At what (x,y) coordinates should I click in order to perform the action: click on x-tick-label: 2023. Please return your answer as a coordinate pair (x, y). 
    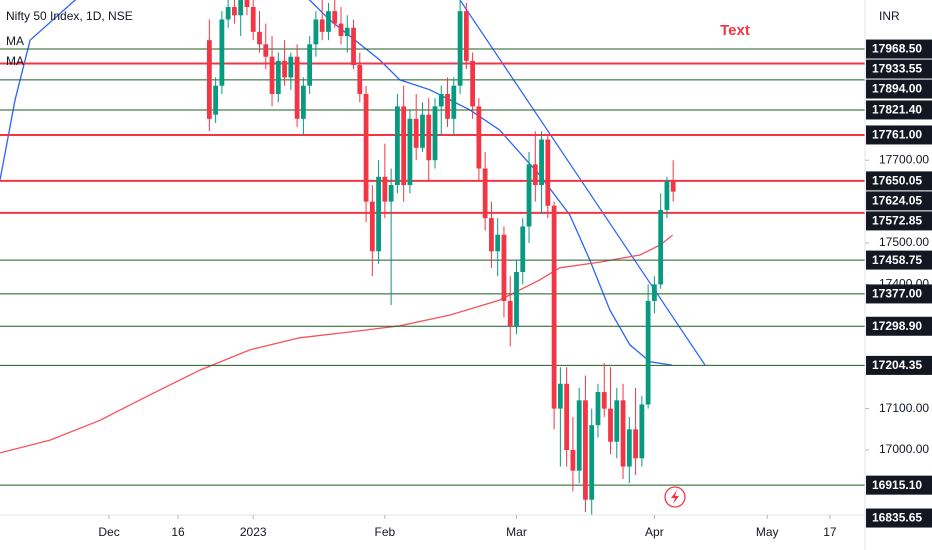
    Looking at the image, I should click on (253, 532).